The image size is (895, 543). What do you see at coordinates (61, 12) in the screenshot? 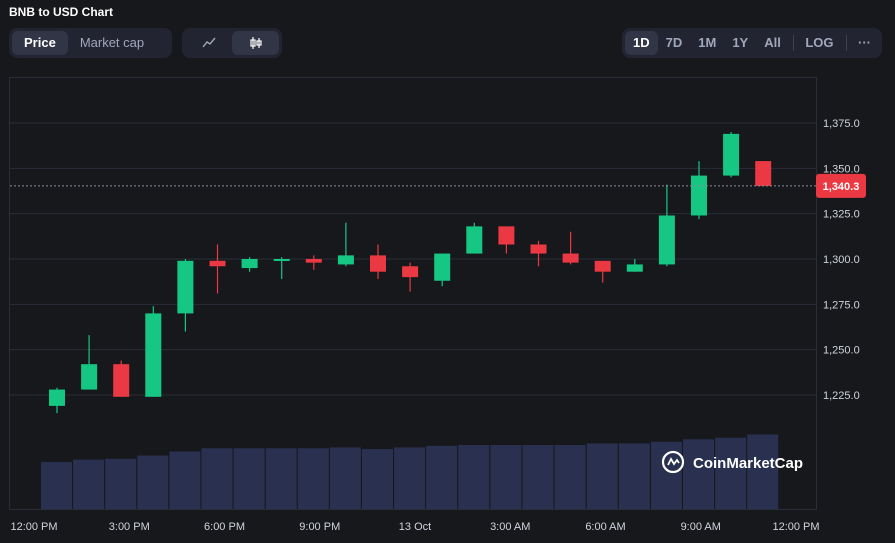
I see `chart-title: BNB to USD Chart` at bounding box center [61, 12].